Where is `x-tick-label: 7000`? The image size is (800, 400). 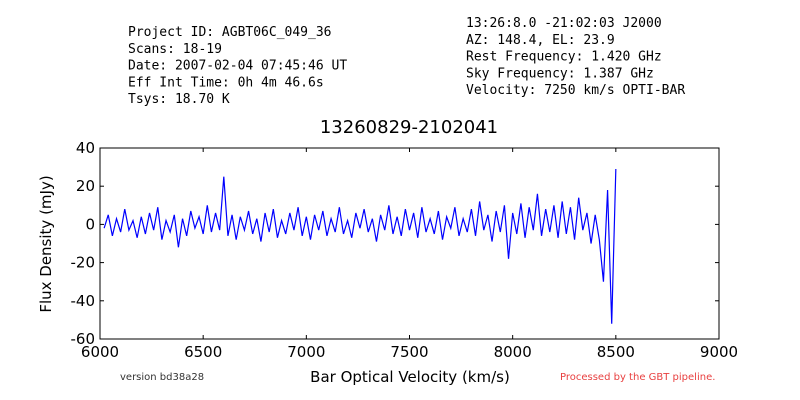 x-tick-label: 7000 is located at coordinates (306, 352).